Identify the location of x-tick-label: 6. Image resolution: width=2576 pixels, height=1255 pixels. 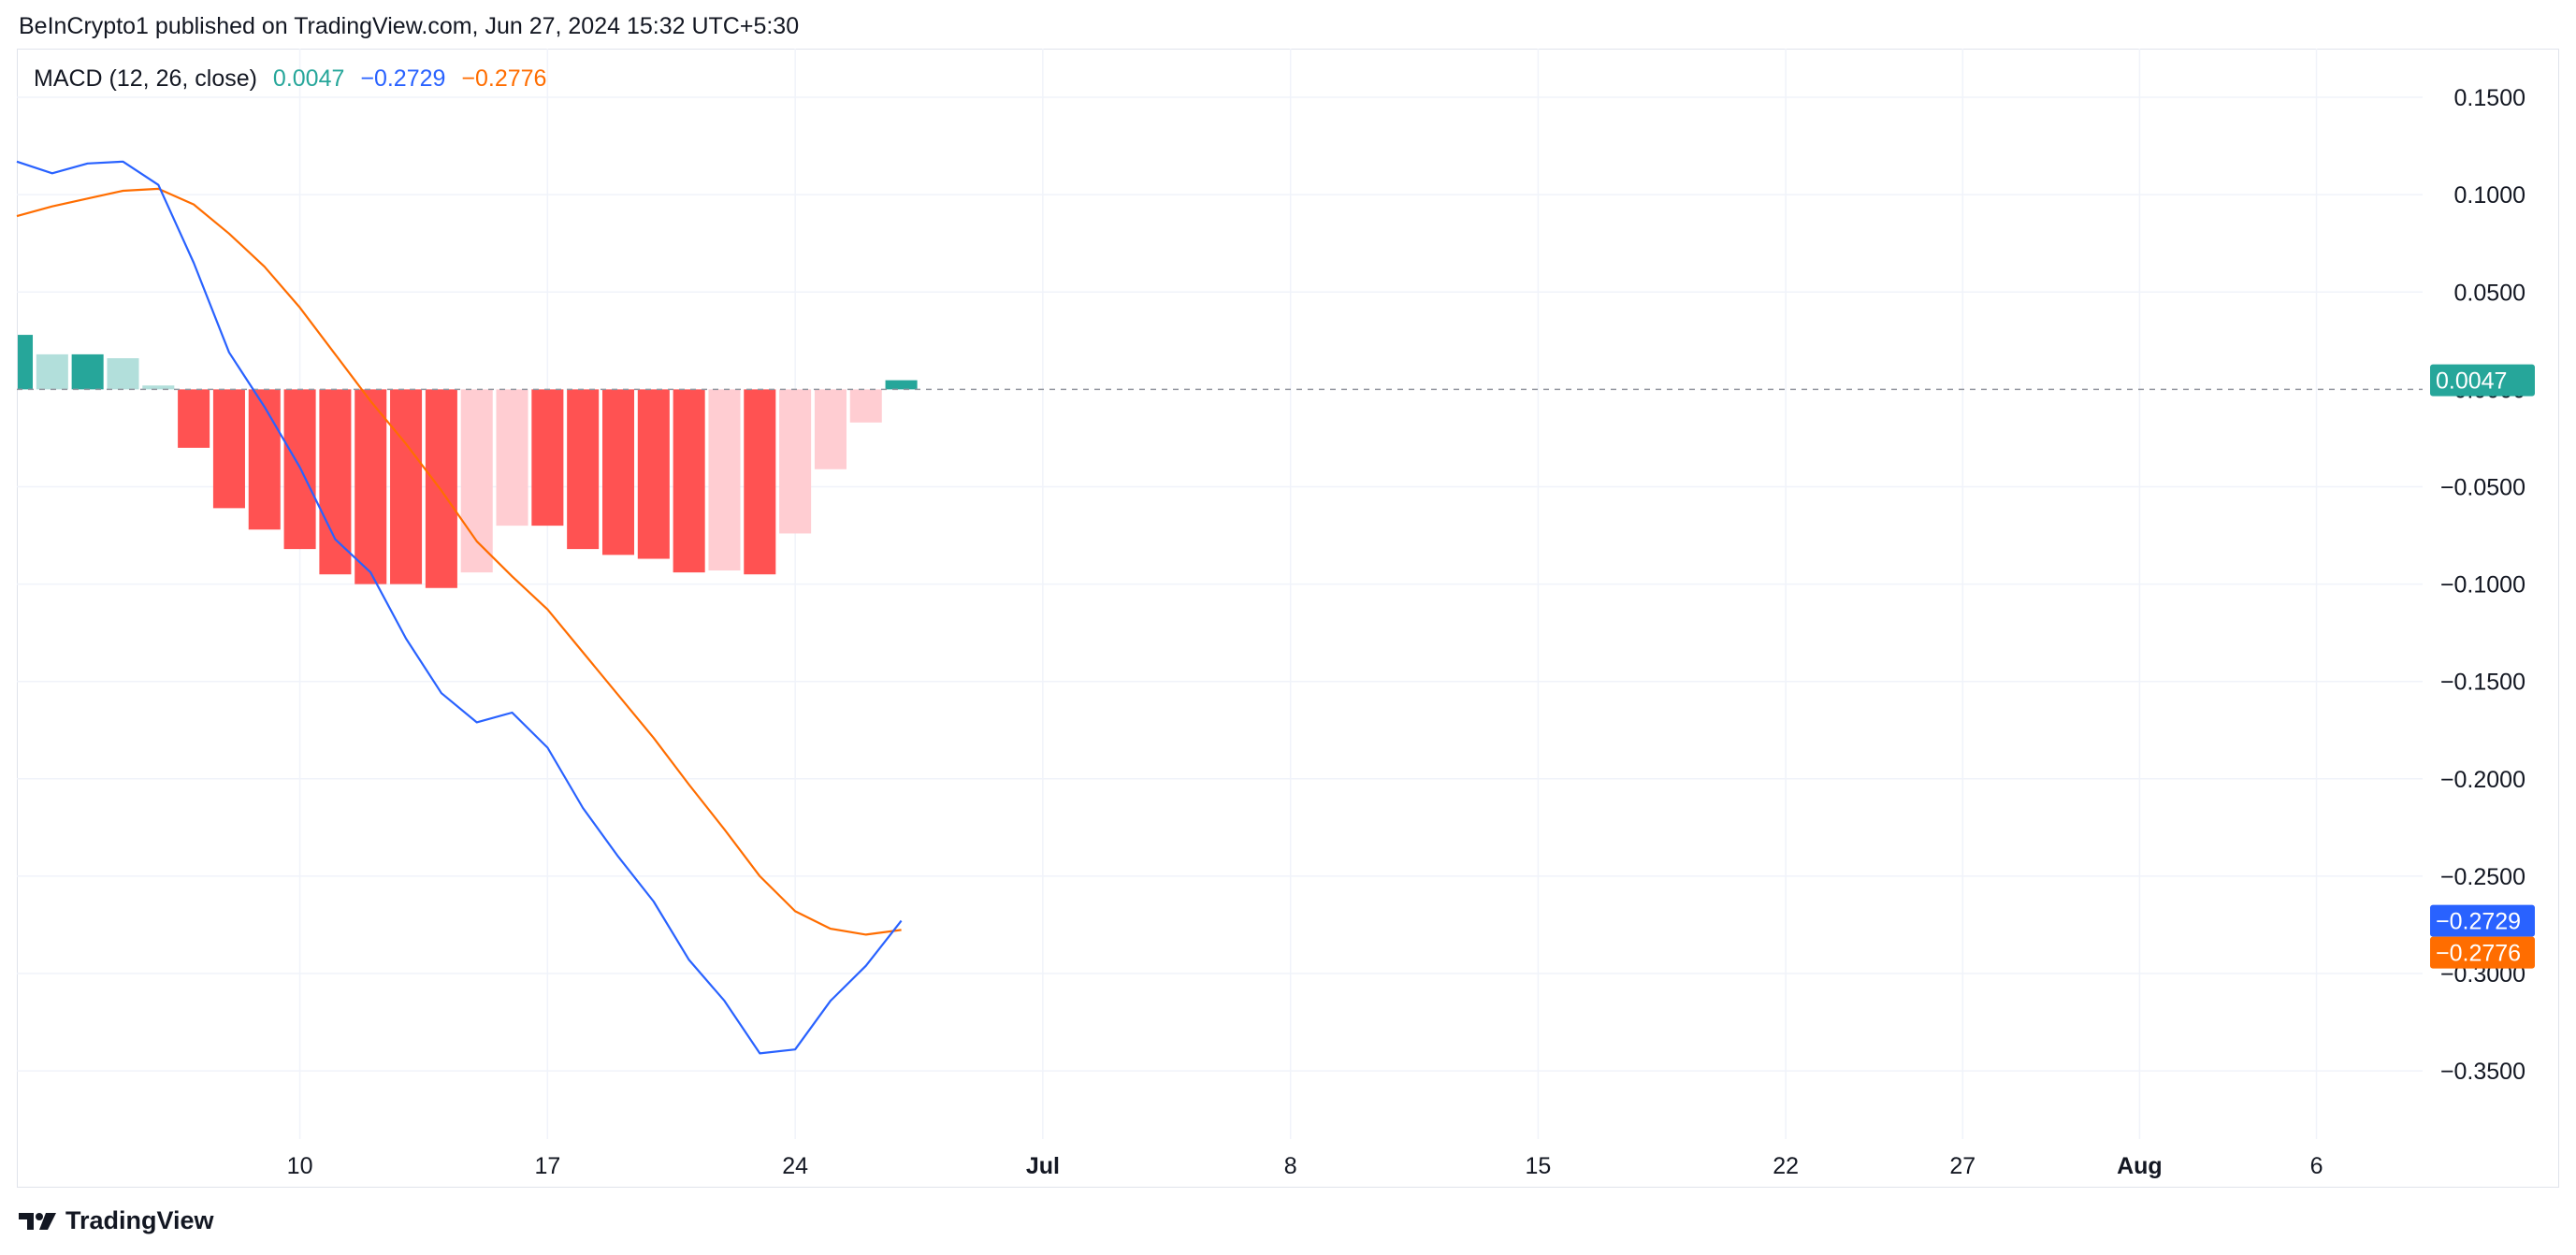
(2316, 1166).